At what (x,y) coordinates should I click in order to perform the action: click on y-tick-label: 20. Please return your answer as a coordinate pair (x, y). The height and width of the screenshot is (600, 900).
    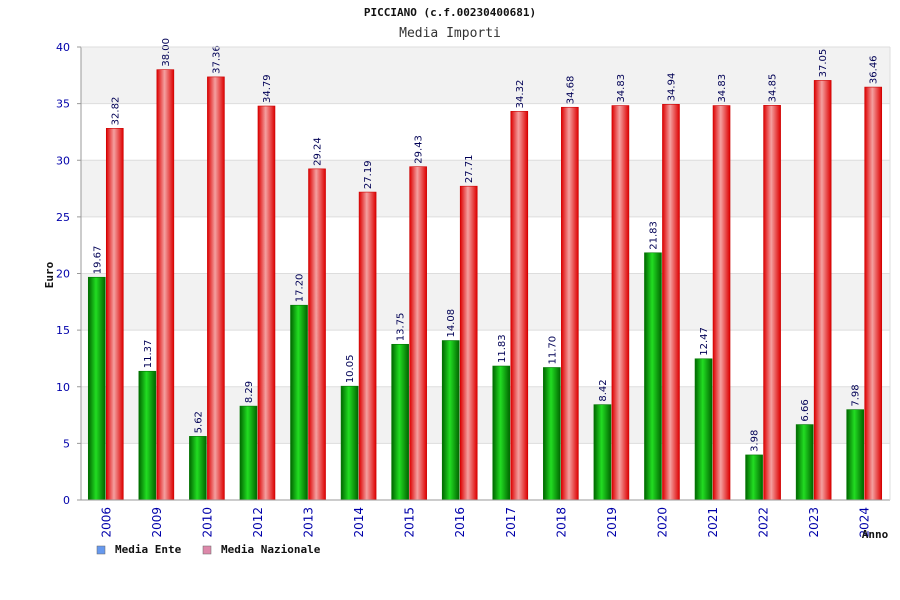
    Looking at the image, I should click on (63, 274).